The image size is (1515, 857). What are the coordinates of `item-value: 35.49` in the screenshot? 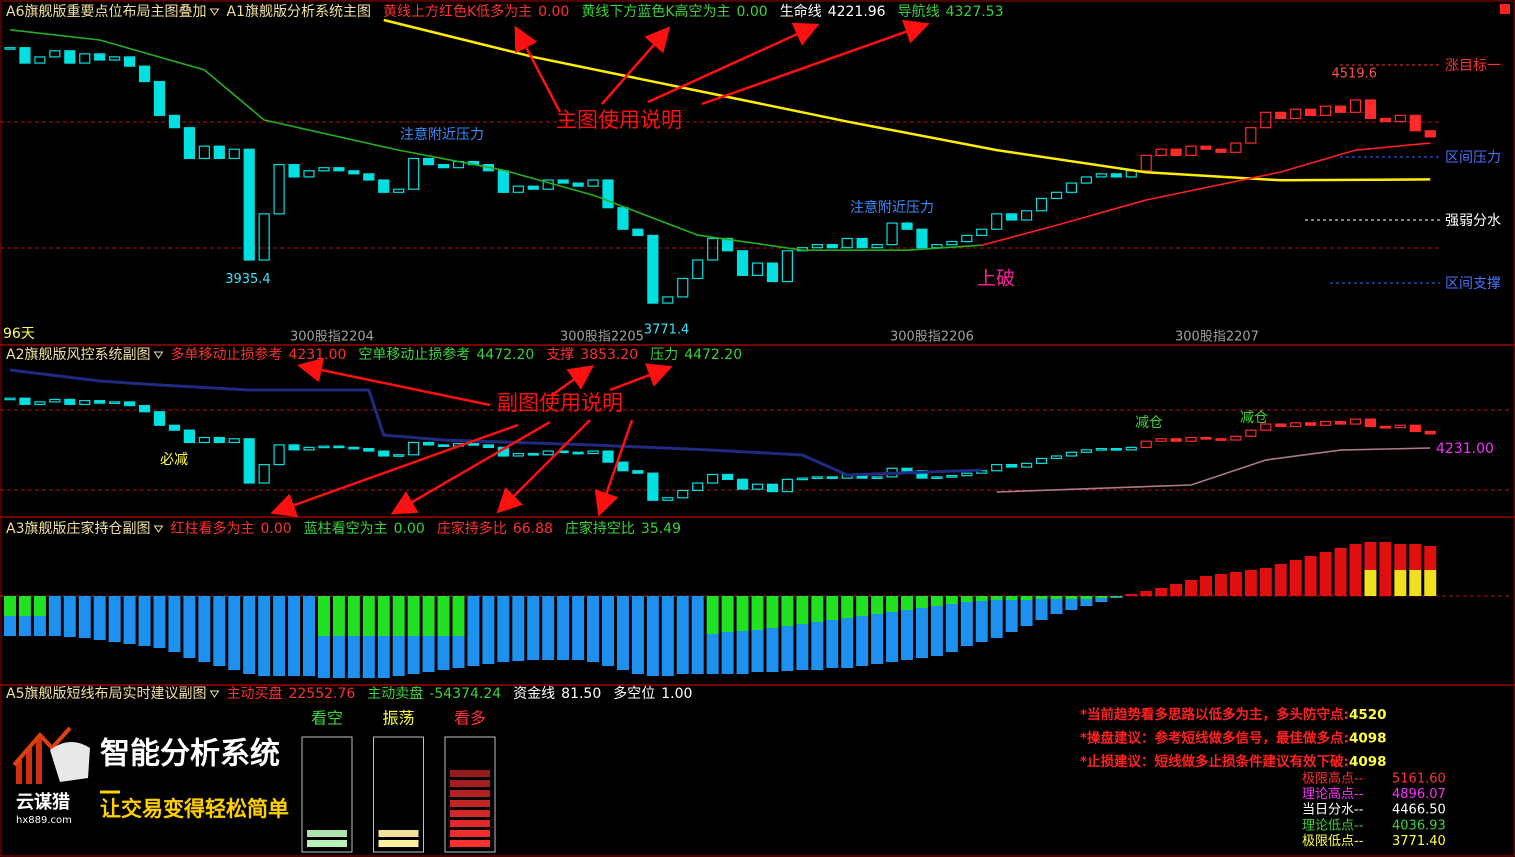 It's located at (661, 529).